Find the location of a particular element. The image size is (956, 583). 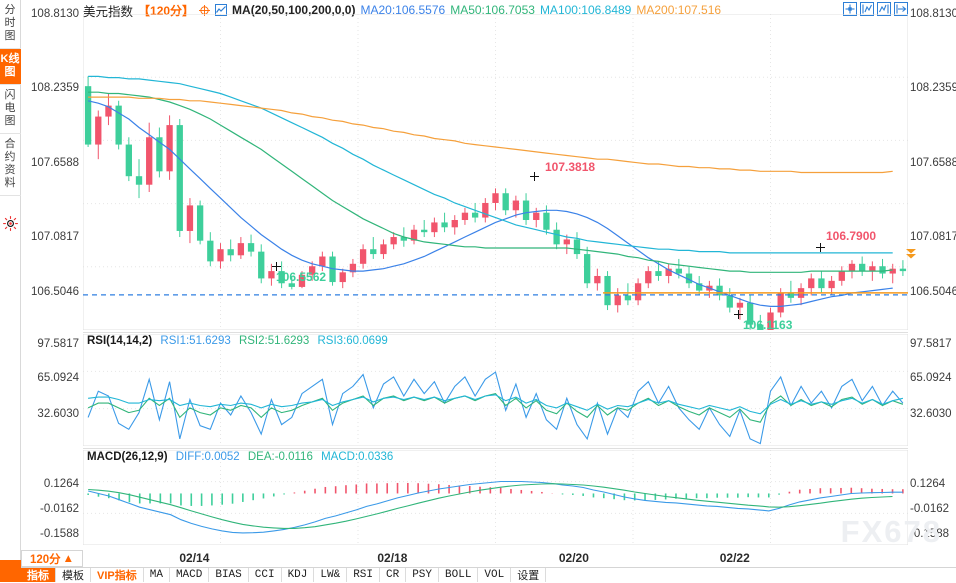

toolbar-item-MACD: MACD is located at coordinates (190, 575).